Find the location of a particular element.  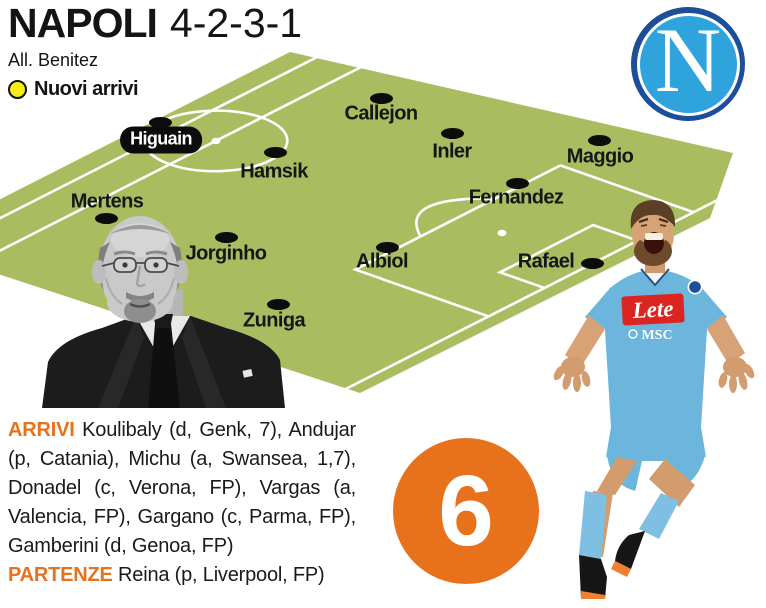

penalty-spot is located at coordinates (502, 233).